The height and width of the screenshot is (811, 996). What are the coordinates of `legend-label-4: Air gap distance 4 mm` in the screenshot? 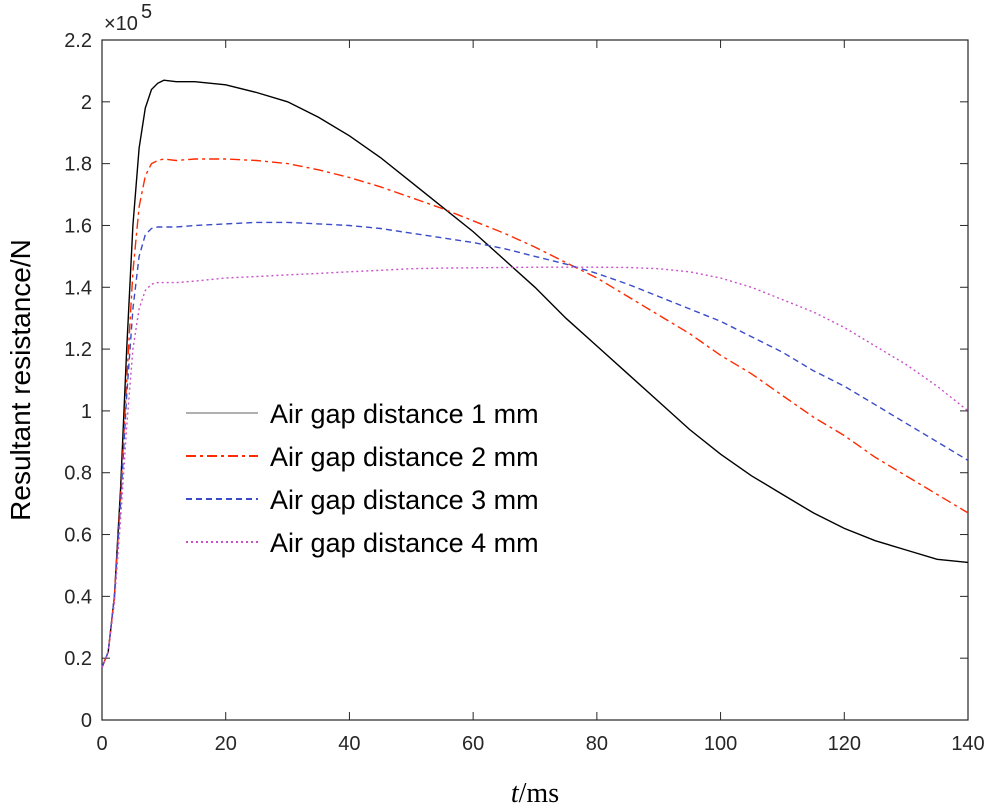 It's located at (404, 543).